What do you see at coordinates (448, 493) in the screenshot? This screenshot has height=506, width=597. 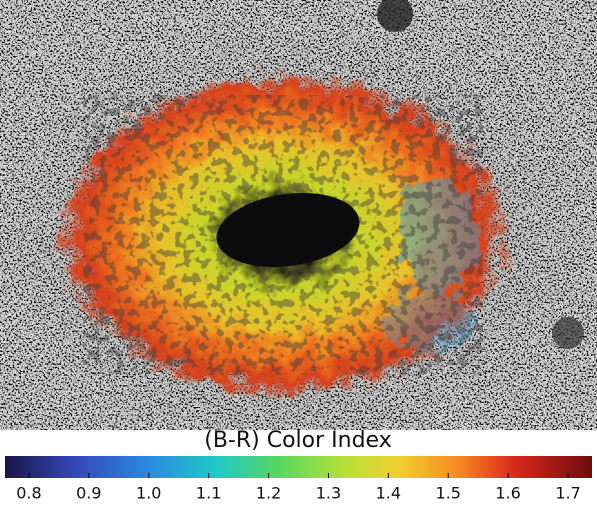 I see `colorbar-tick-label: 1.5` at bounding box center [448, 493].